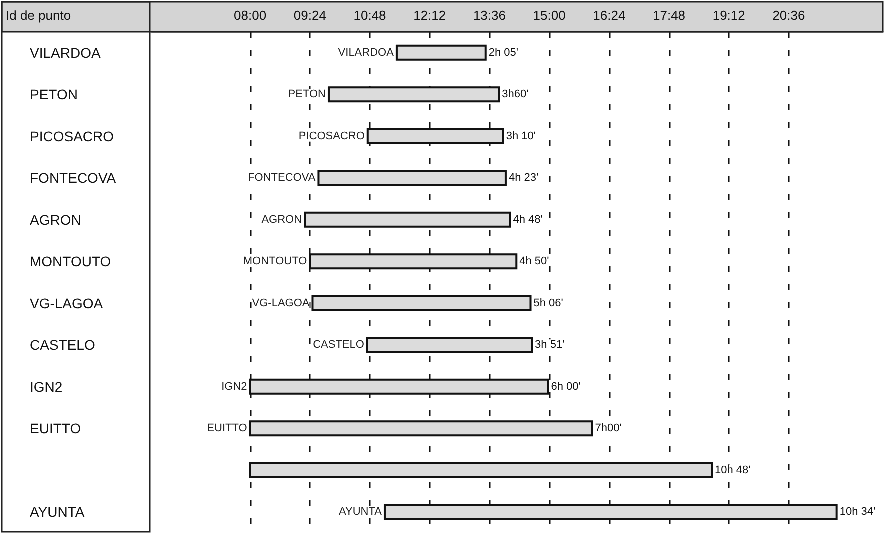  Describe the element at coordinates (39, 15) in the screenshot. I see `y-axis-title: Id de punto` at that location.